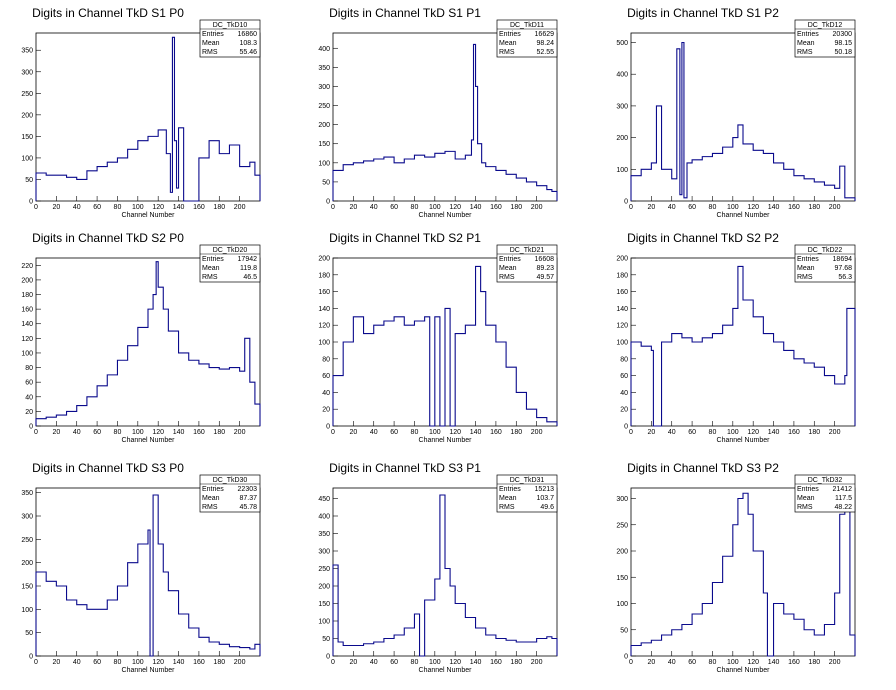 The height and width of the screenshot is (690, 896). Describe the element at coordinates (108, 13) in the screenshot. I see `plot-title: Digits in Channel TkD S1 P0` at that location.